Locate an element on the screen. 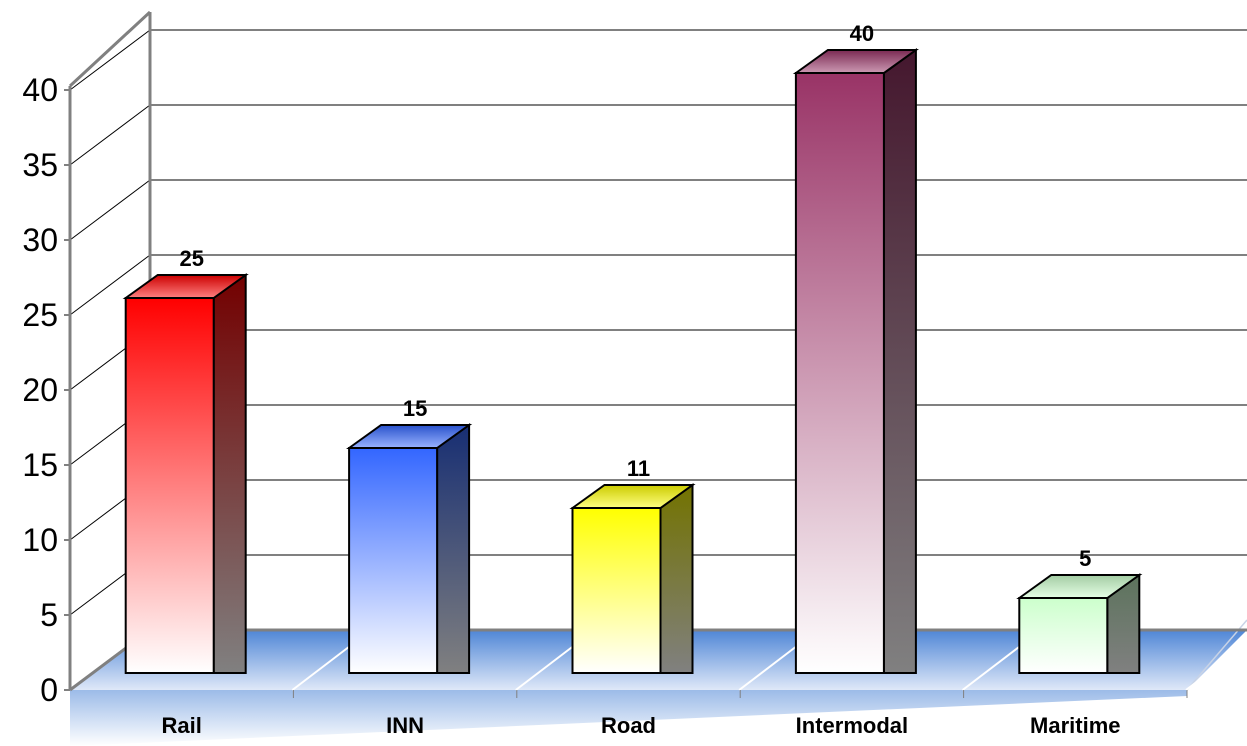 This screenshot has height=746, width=1247. x-tick-label: Intermodal is located at coordinates (852, 725).